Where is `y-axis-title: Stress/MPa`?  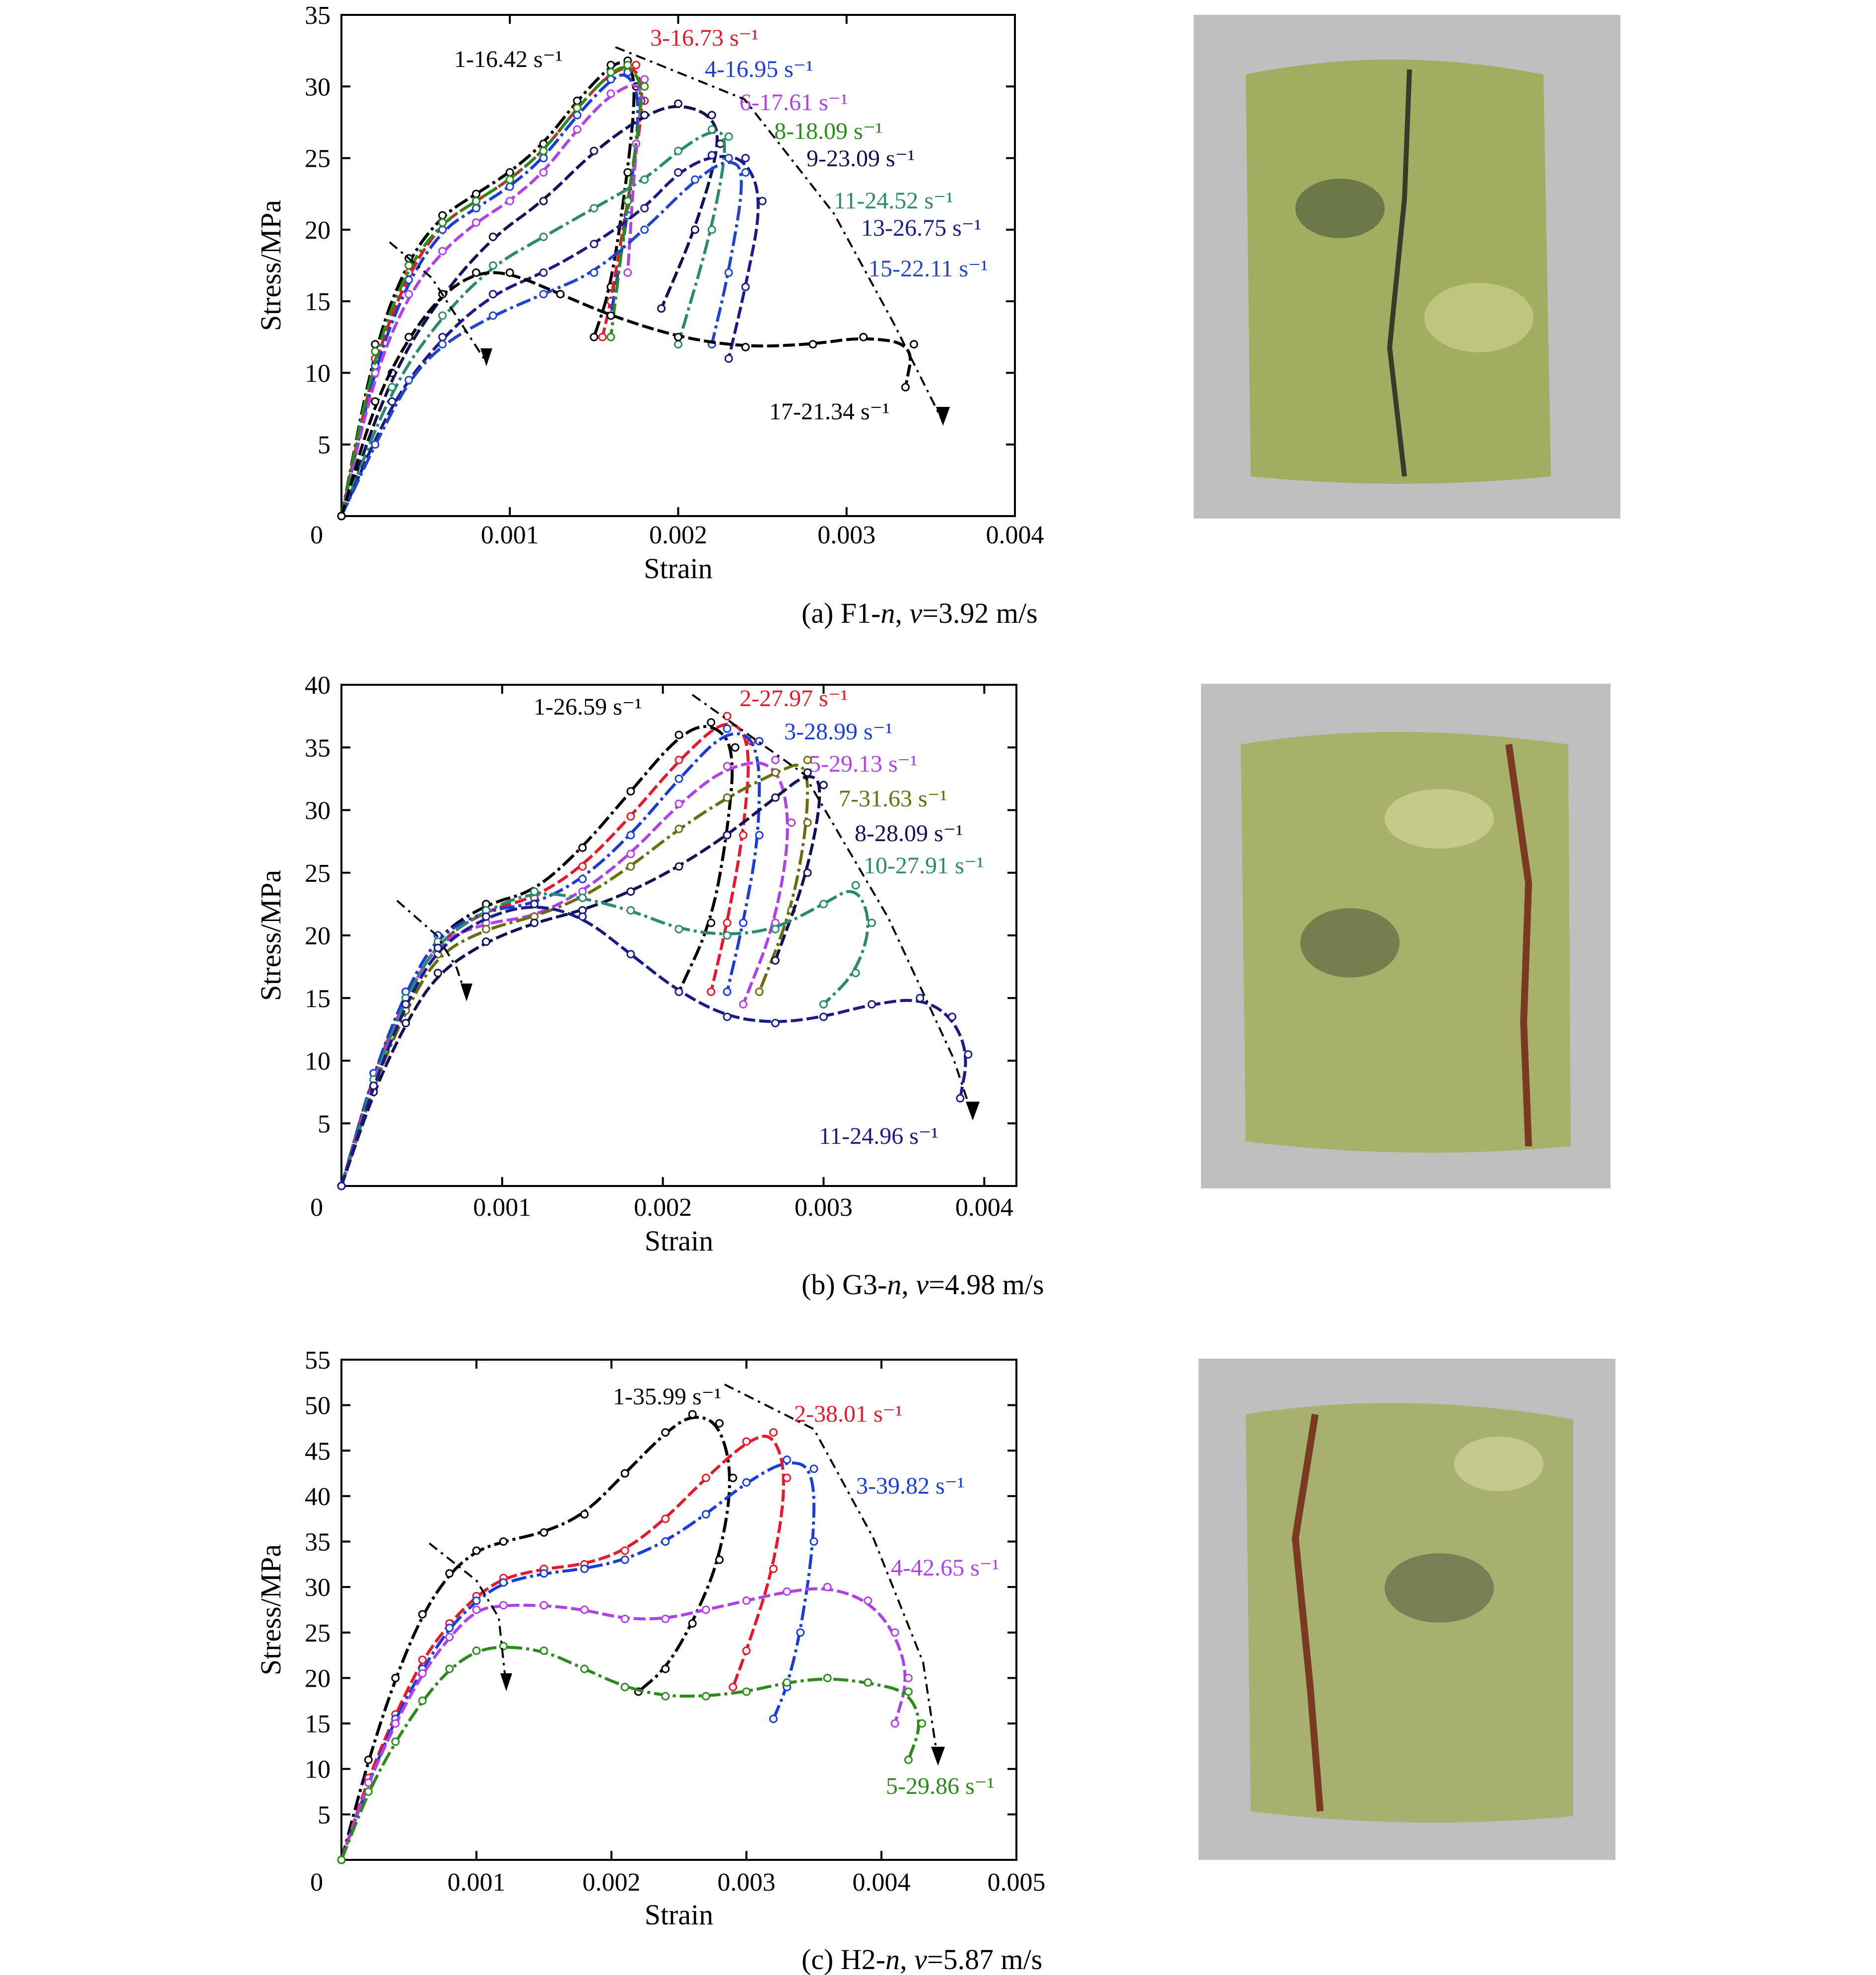
y-axis-title: Stress/MPa is located at coordinates (271, 266).